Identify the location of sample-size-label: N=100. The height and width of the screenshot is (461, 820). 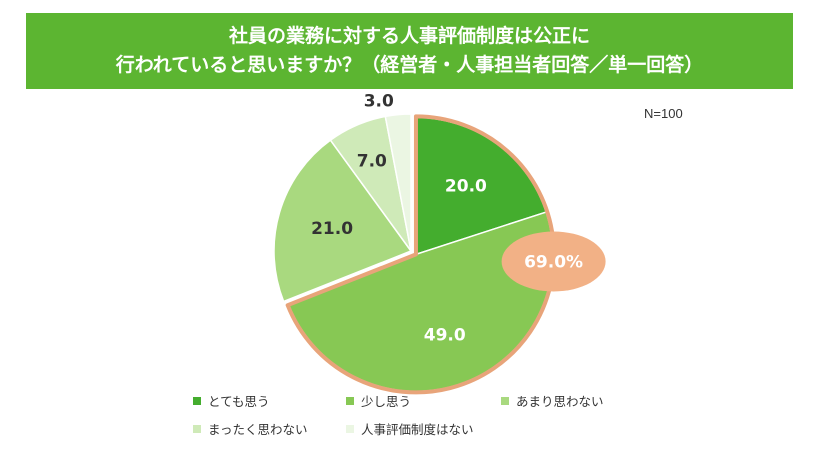
(663, 113).